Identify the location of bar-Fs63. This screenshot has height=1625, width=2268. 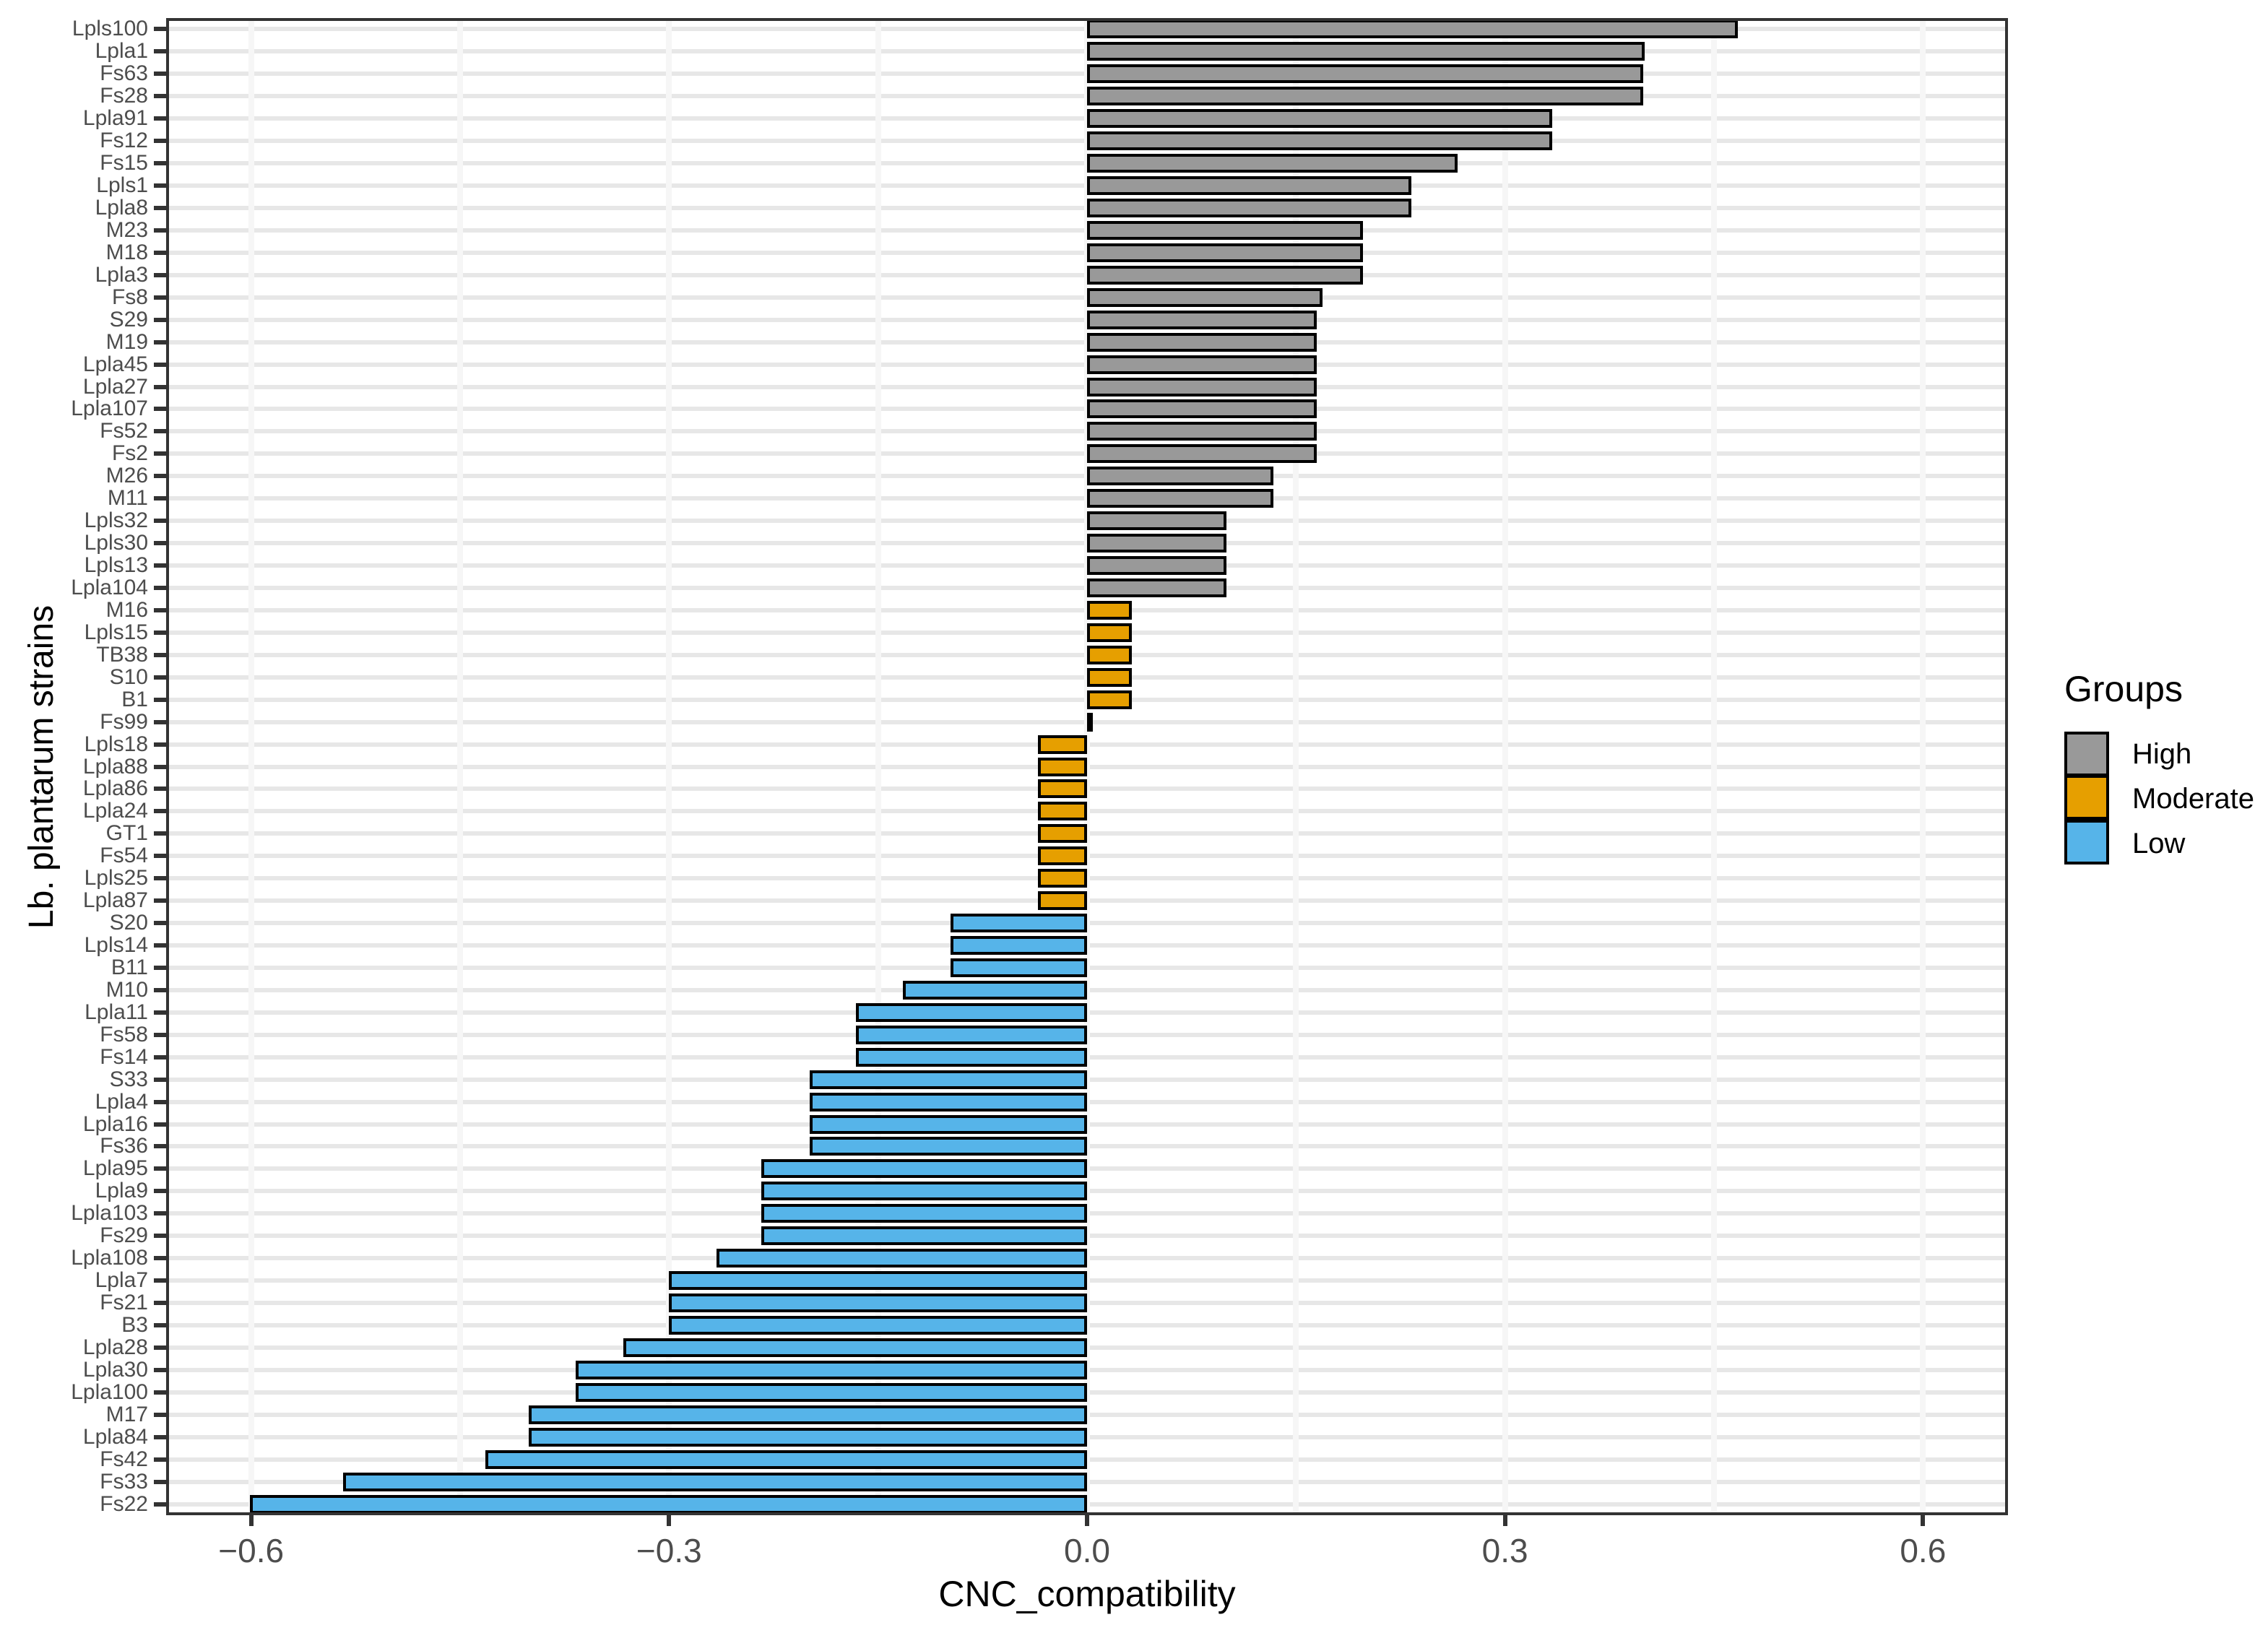
(1365, 74).